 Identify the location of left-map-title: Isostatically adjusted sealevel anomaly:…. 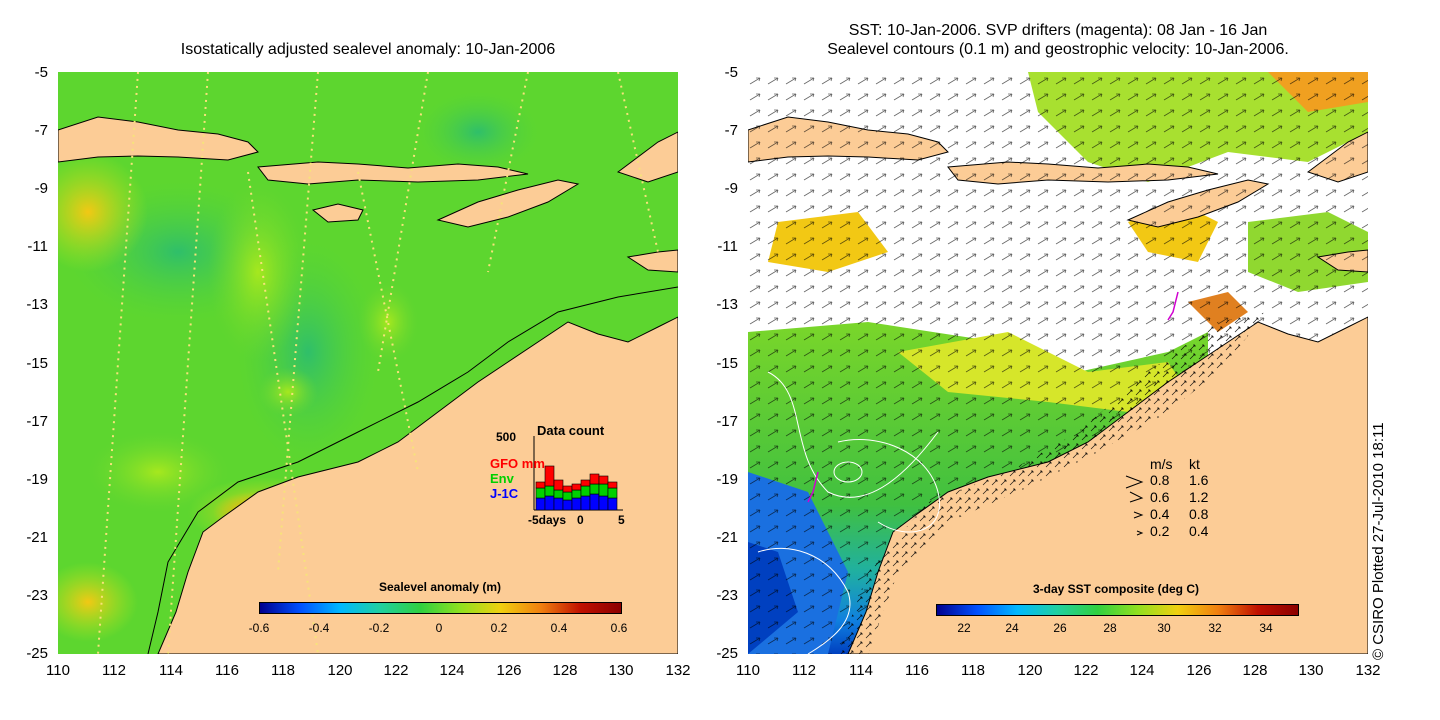
(368, 49).